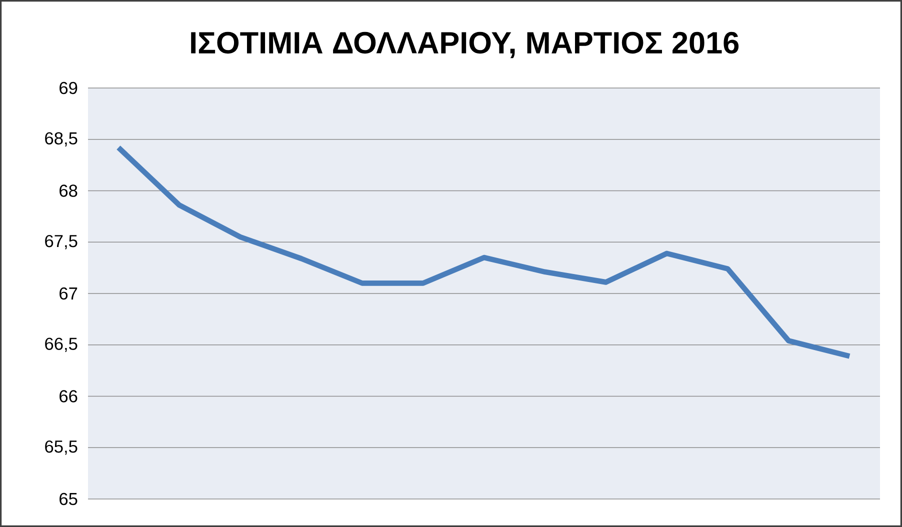 The height and width of the screenshot is (527, 902). I want to click on y-tick-label: 68, so click(69, 190).